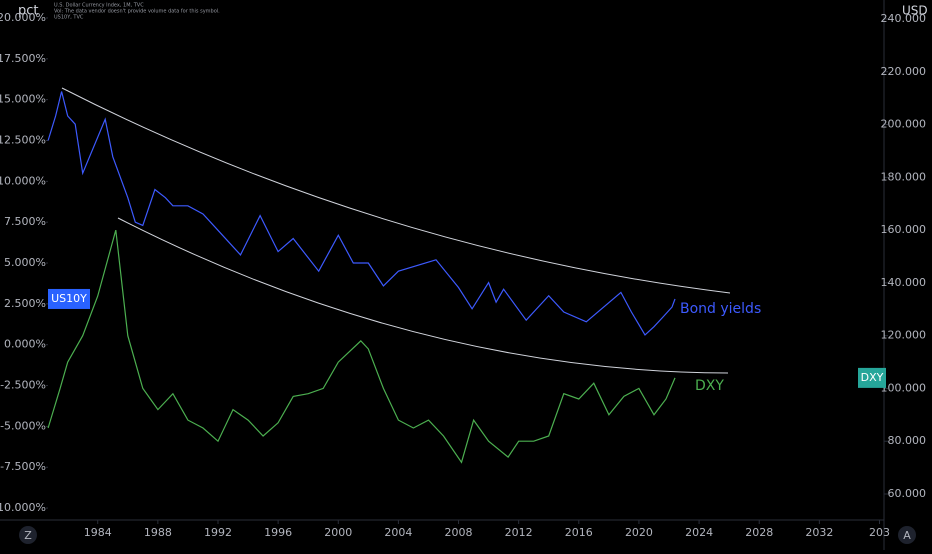 Image resolution: width=932 pixels, height=554 pixels. What do you see at coordinates (915, 11) in the screenshot?
I see `y2-axis-label: USD` at bounding box center [915, 11].